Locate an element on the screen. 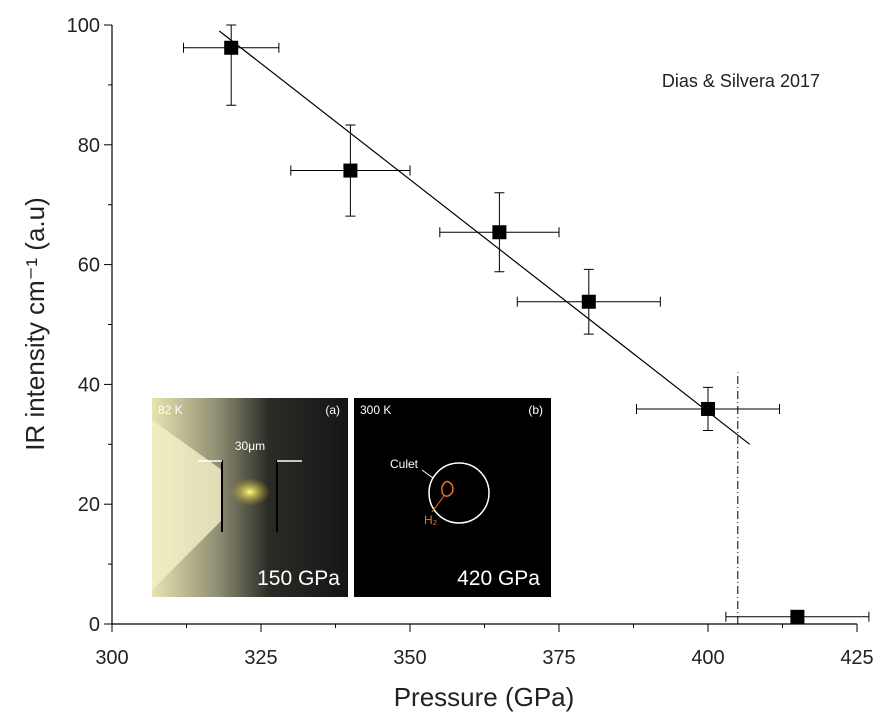 The width and height of the screenshot is (880, 715). inset-label: 150 GPa is located at coordinates (298, 578).